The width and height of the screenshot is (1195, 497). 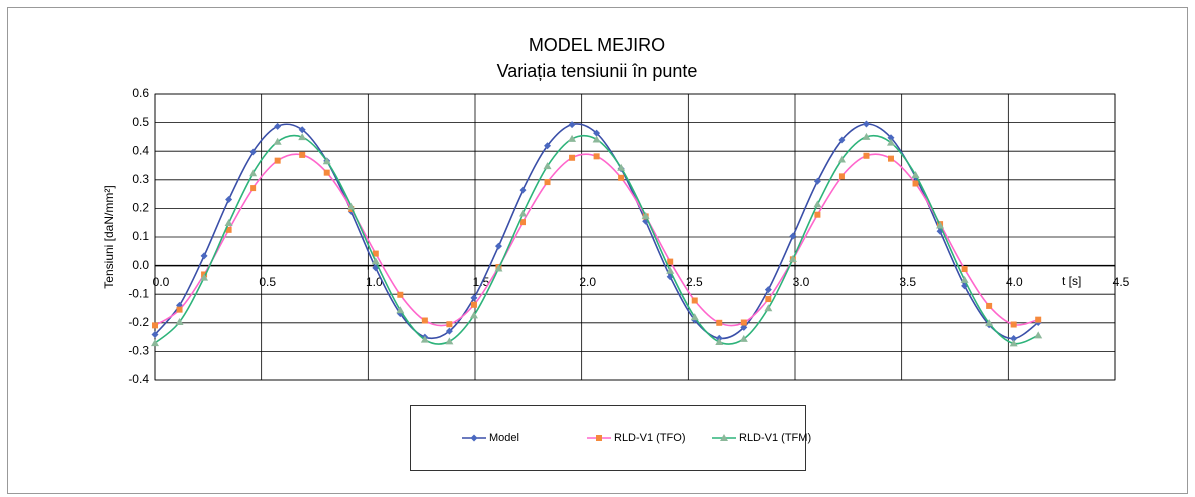 I want to click on x-axis-label: t [s], so click(x=1071, y=281).